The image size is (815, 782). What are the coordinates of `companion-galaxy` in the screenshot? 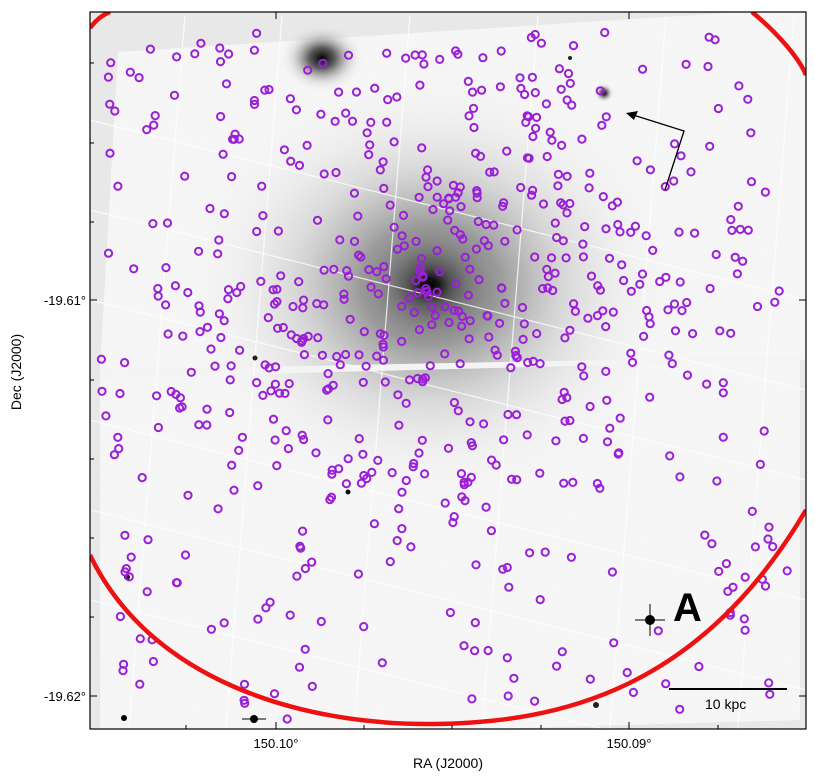 It's located at (322, 58).